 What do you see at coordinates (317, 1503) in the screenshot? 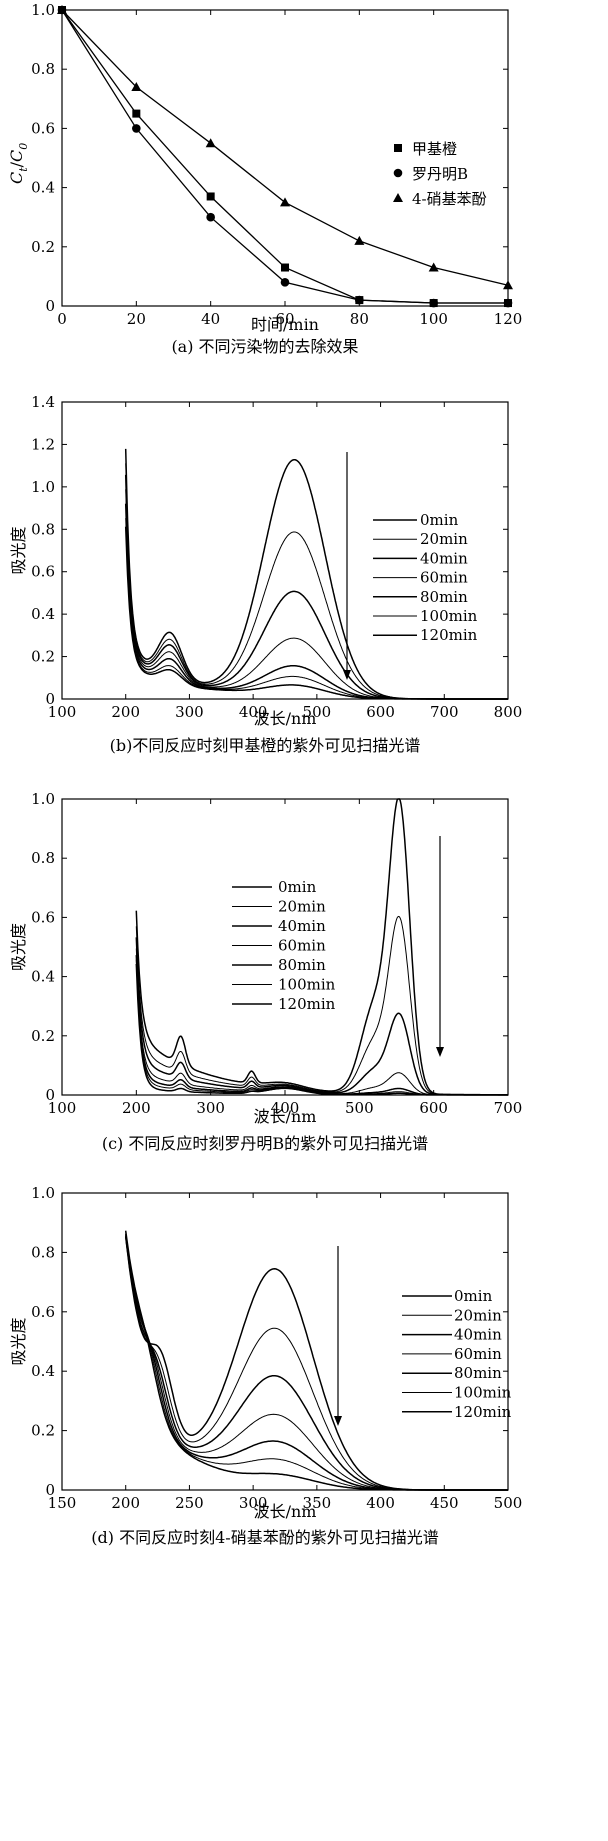
I see `x-tick-label: 350` at bounding box center [317, 1503].